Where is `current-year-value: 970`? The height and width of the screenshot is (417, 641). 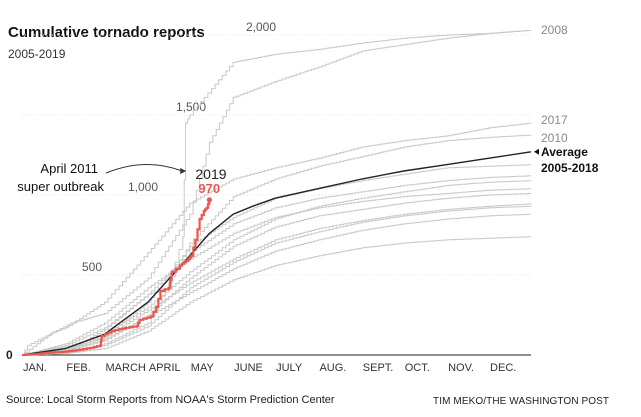
current-year-value: 970 is located at coordinates (209, 188).